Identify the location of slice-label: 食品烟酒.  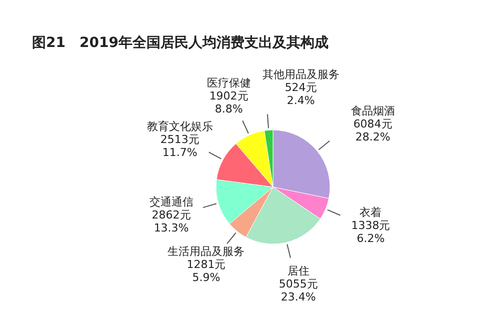
(372, 111).